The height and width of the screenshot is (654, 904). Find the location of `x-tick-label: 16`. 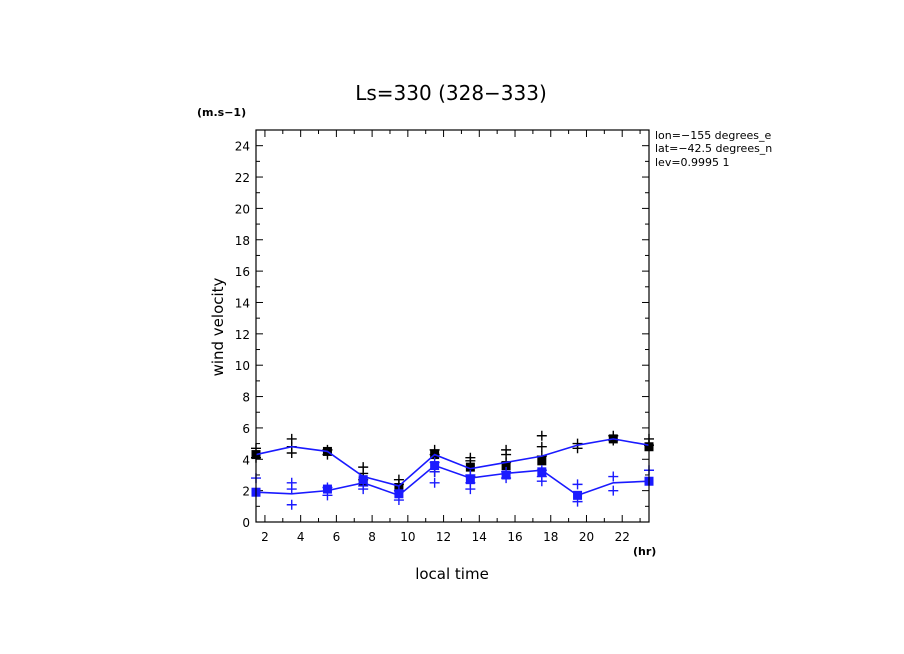

x-tick-label: 16 is located at coordinates (514, 537).